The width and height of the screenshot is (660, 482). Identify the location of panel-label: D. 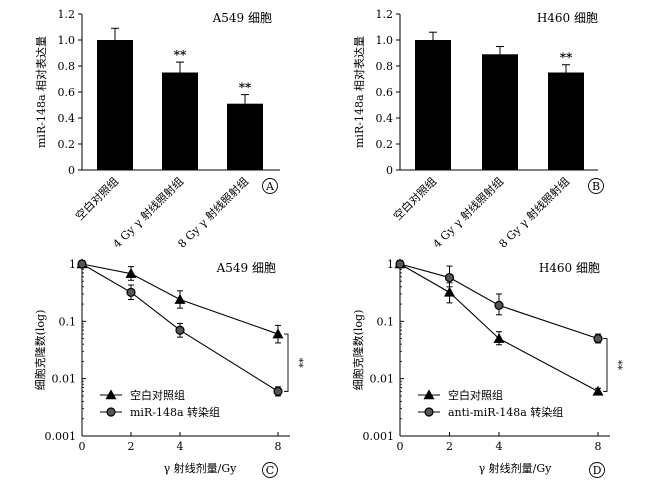
(597, 470).